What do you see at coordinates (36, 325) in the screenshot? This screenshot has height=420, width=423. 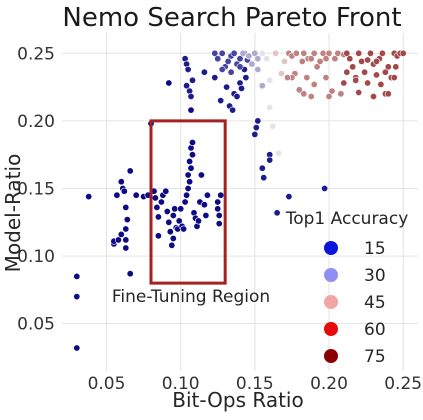 I see `y-tick-label: 0.05` at bounding box center [36, 325].